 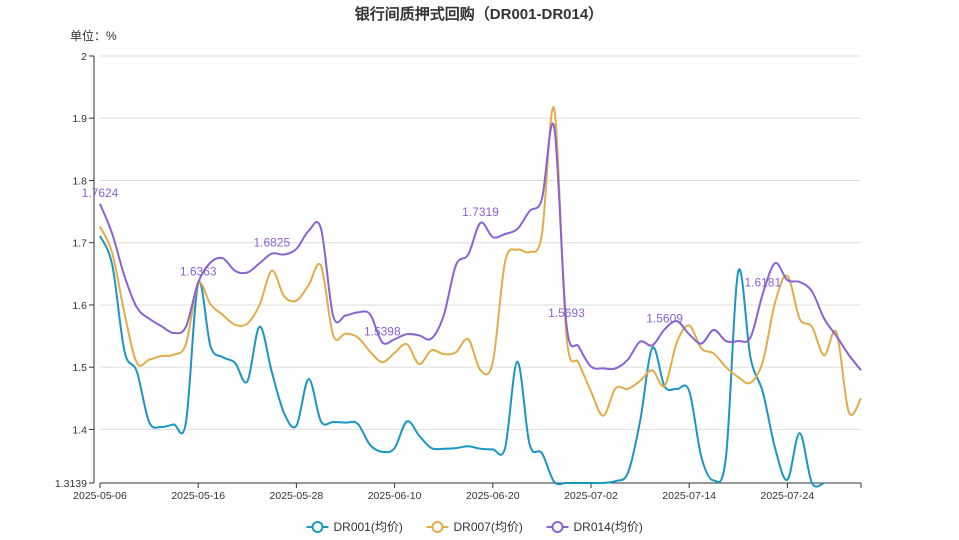 I want to click on x-tick-label: 2025-05-16, so click(x=198, y=496).